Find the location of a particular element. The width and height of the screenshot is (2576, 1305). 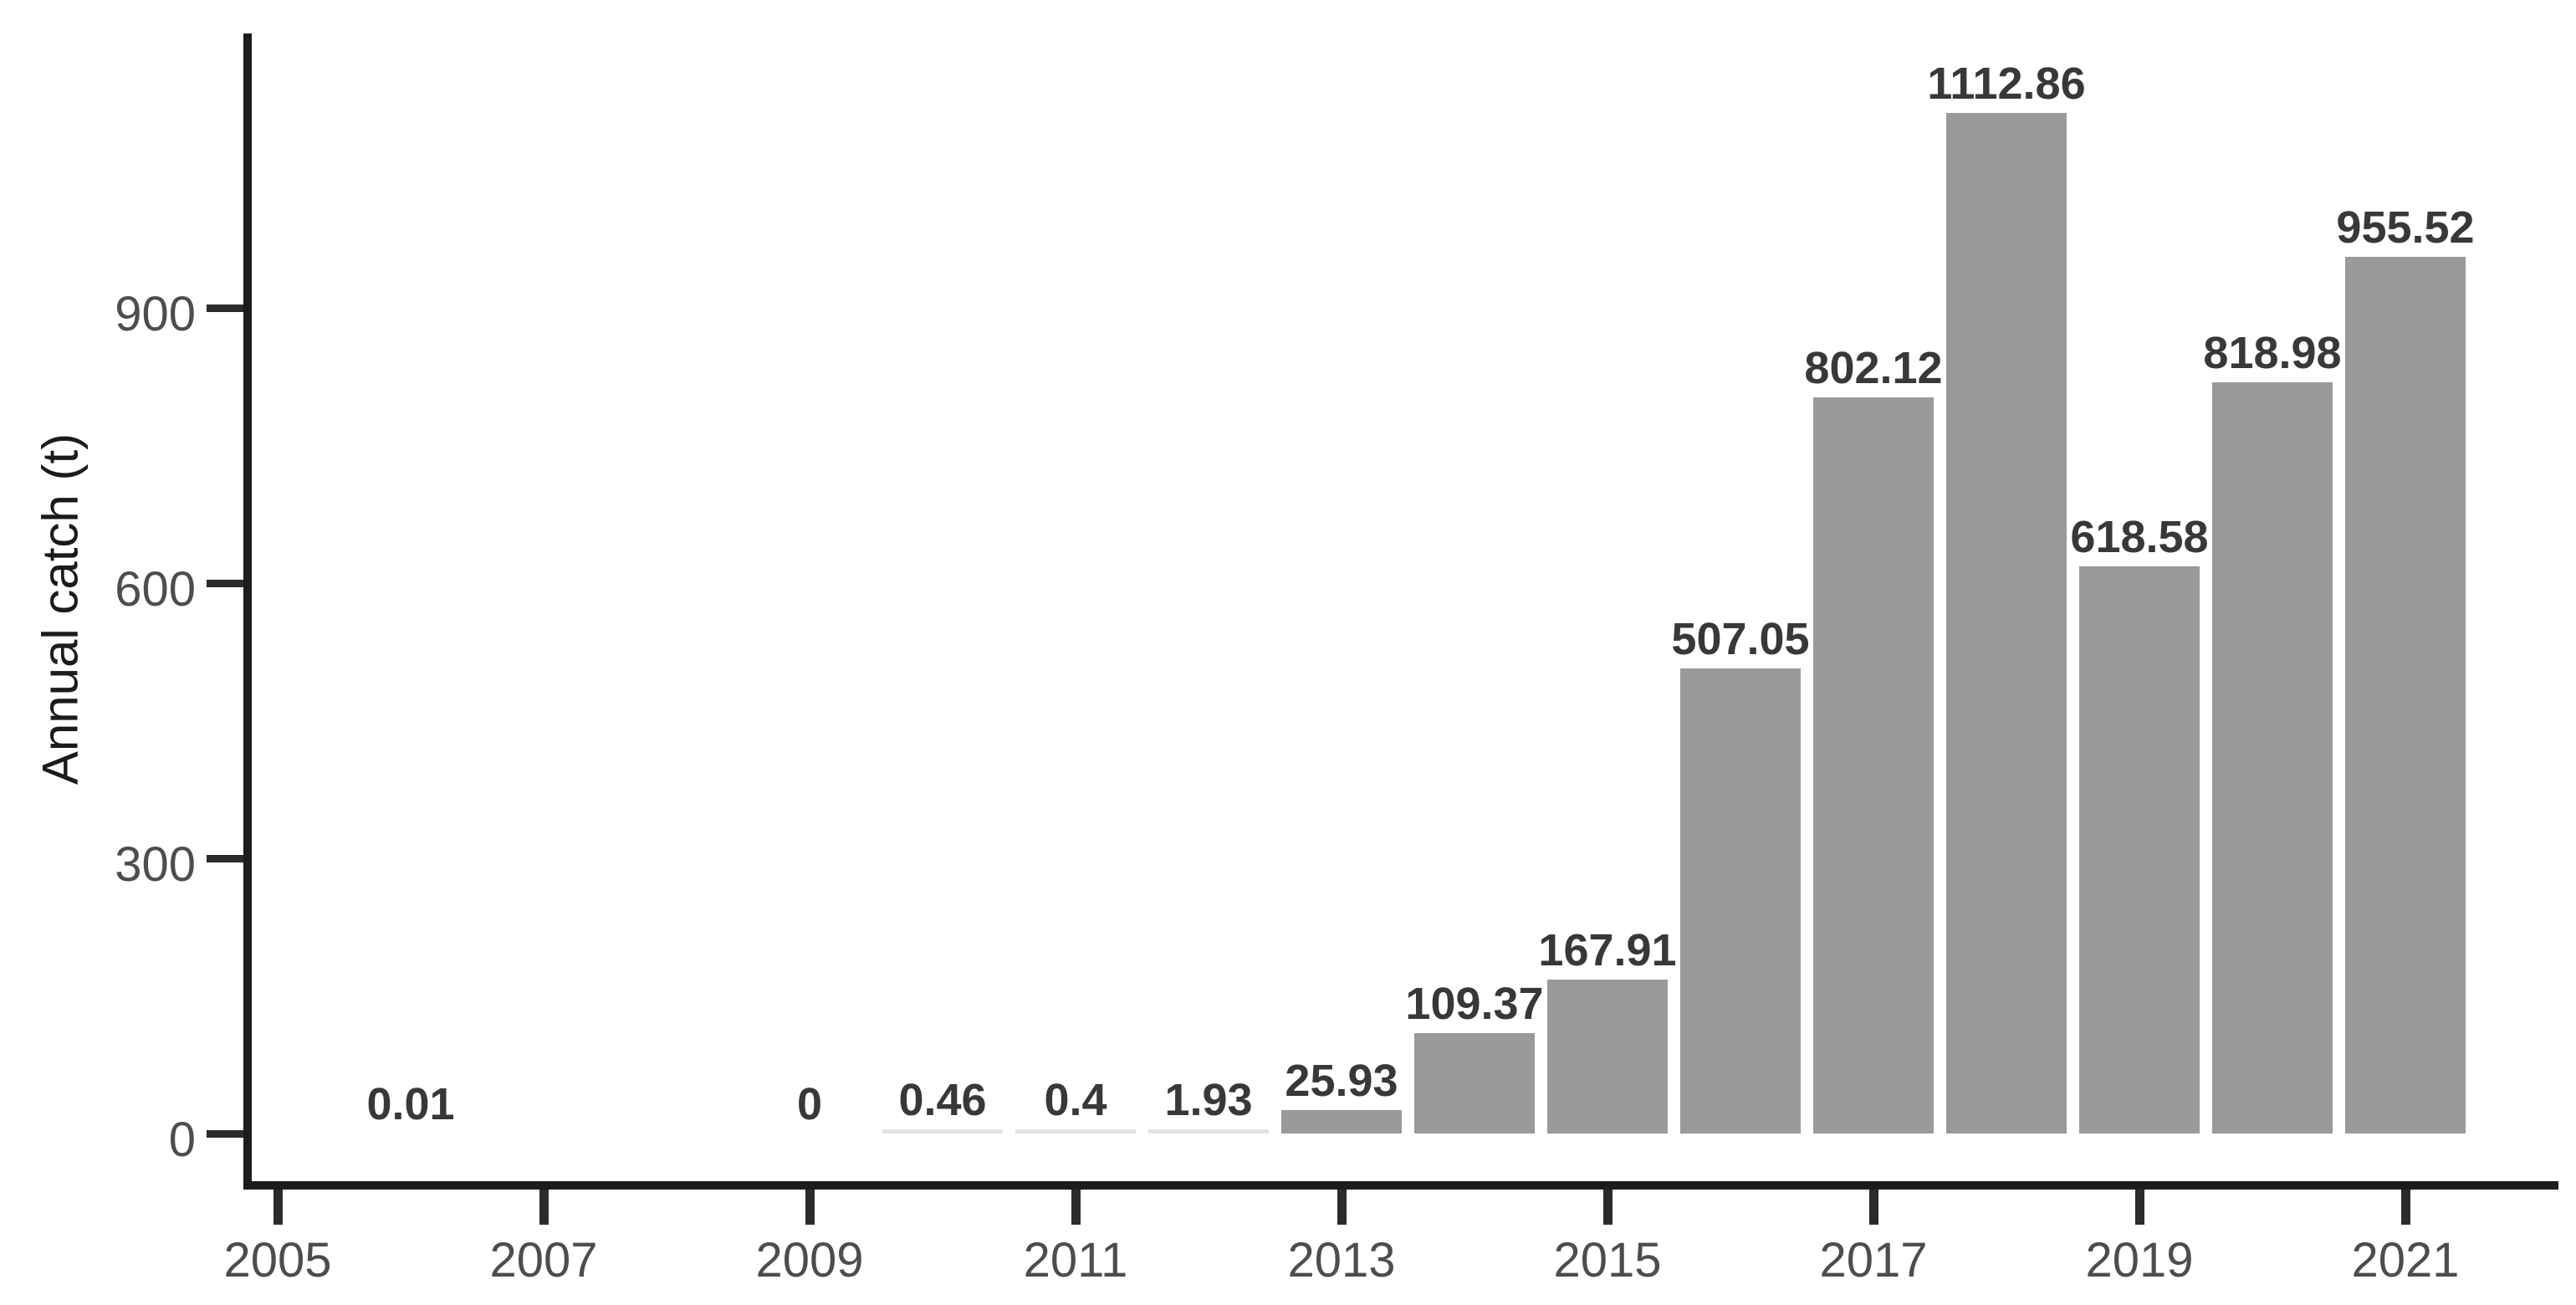

bar-value-label-2014: 109.37 is located at coordinates (1474, 1004).